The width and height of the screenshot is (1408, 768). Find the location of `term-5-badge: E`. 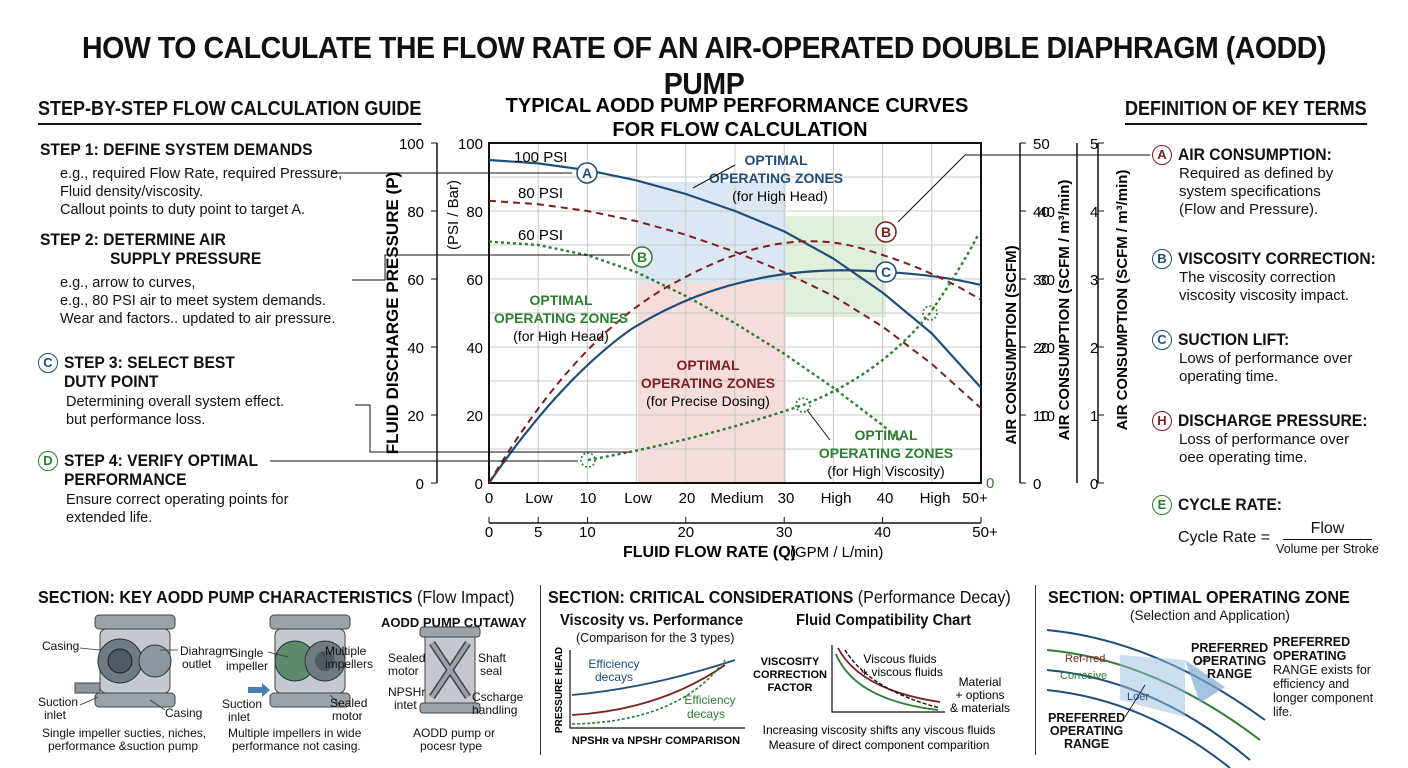

term-5-badge: E is located at coordinates (1162, 505).